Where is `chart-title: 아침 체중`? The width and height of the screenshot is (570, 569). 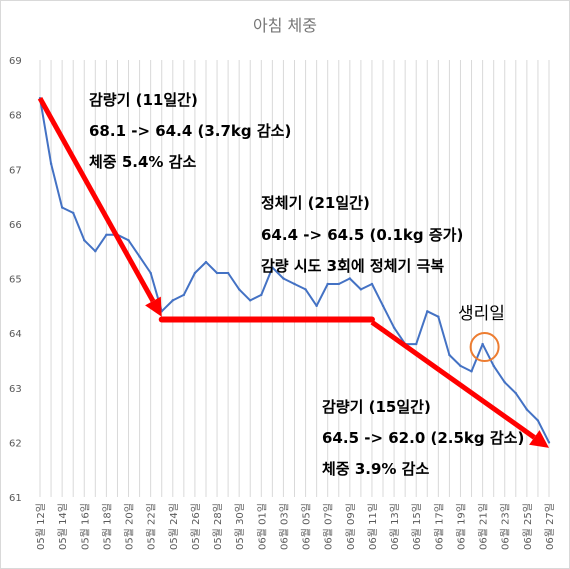
chart-title: 아침 체중 is located at coordinates (285, 25).